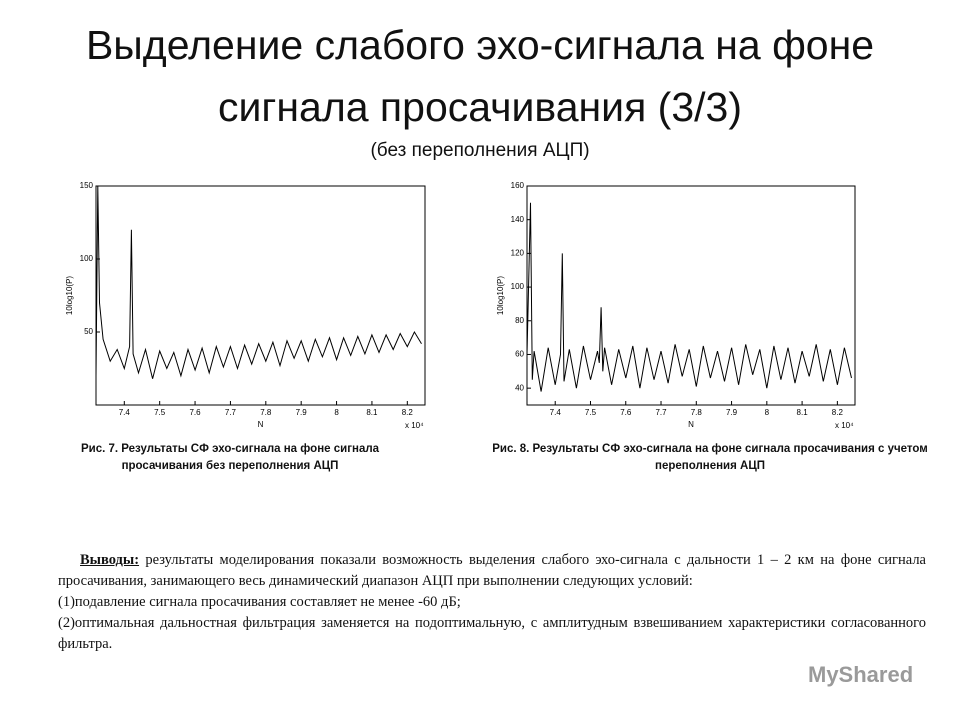  I want to click on y-tick-label: 120, so click(518, 252).